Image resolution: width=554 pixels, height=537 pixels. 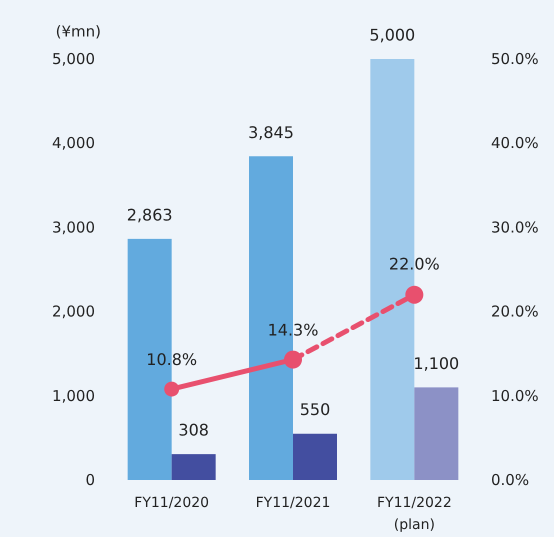 I want to click on data-label: 2,863, so click(x=149, y=214).